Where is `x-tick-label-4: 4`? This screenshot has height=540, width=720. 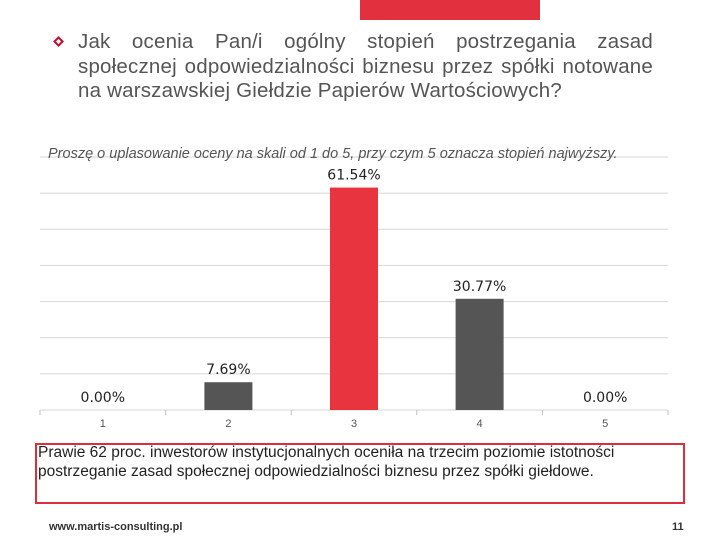 x-tick-label-4: 4 is located at coordinates (480, 424).